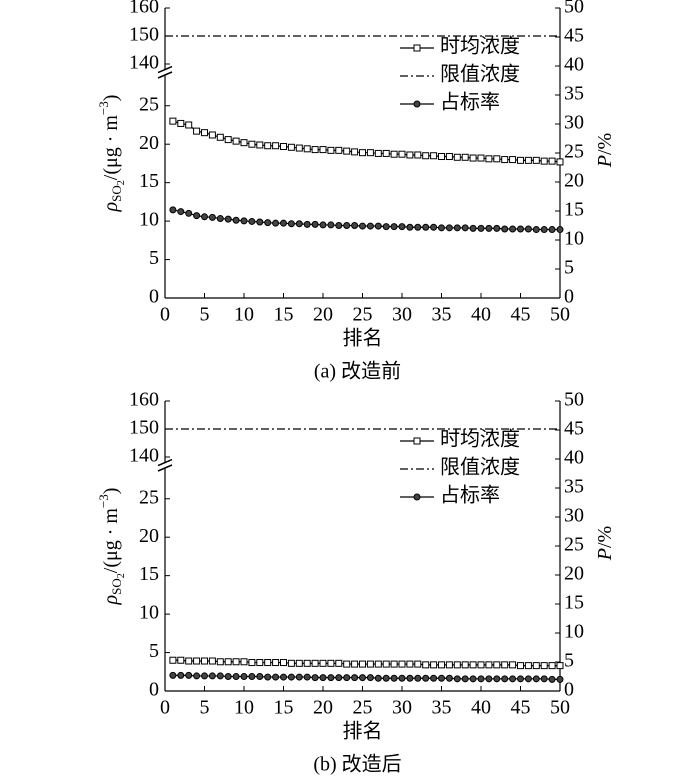 The image size is (700, 777). I want to click on y2-label-unit: /%, so click(605, 144).